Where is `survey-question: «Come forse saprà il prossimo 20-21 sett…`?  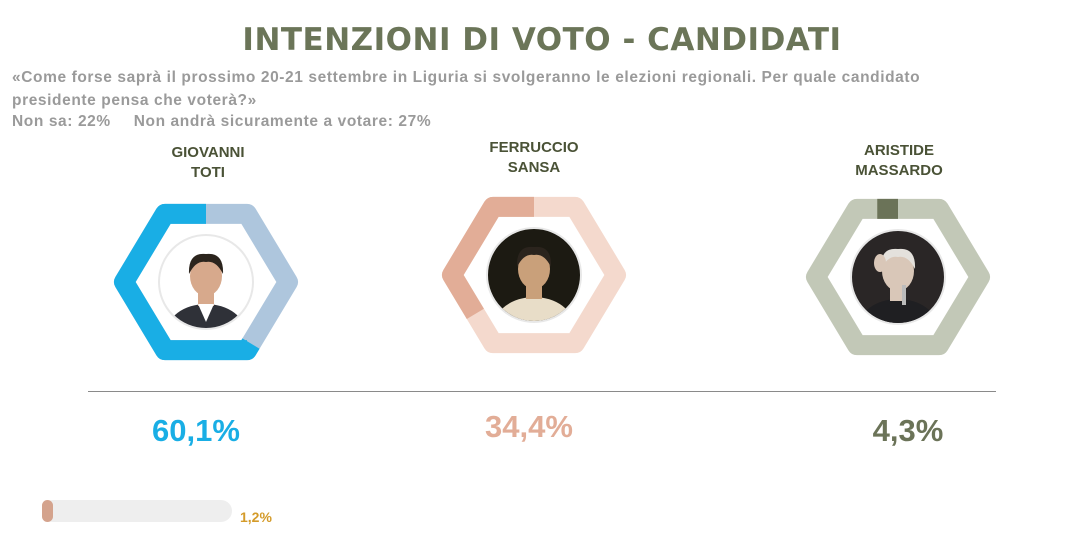 survey-question: «Come forse saprà il prossimo 20-21 sett… is located at coordinates (548, 89).